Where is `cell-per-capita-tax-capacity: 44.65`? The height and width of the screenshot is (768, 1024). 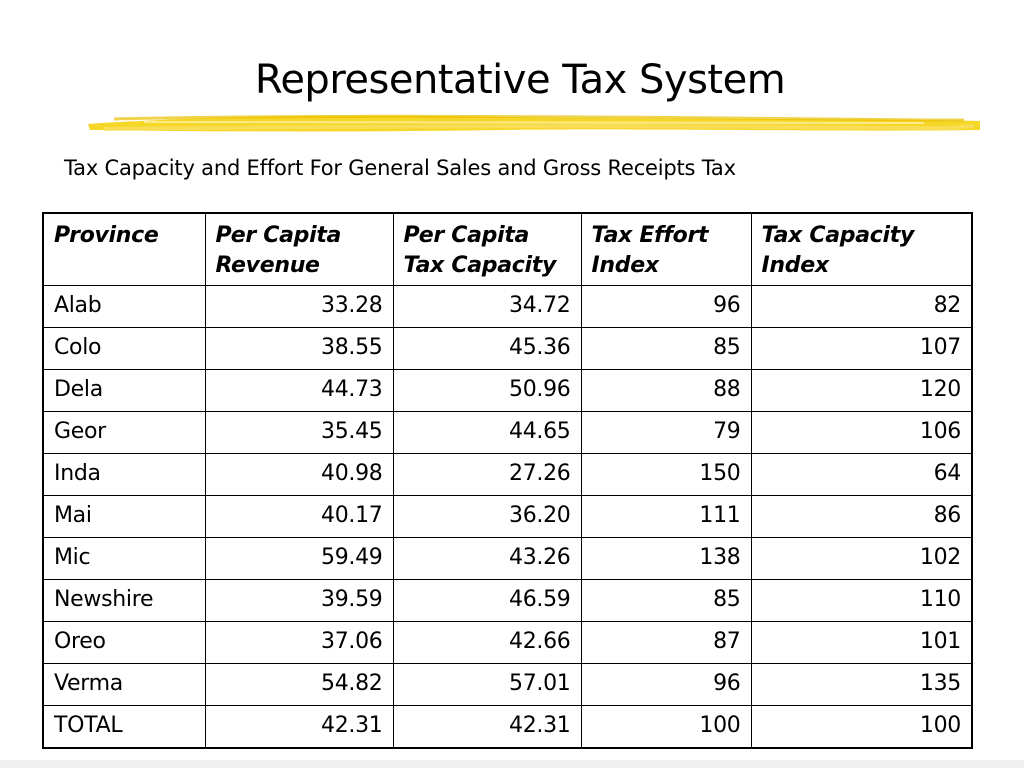 cell-per-capita-tax-capacity: 44.65 is located at coordinates (487, 432).